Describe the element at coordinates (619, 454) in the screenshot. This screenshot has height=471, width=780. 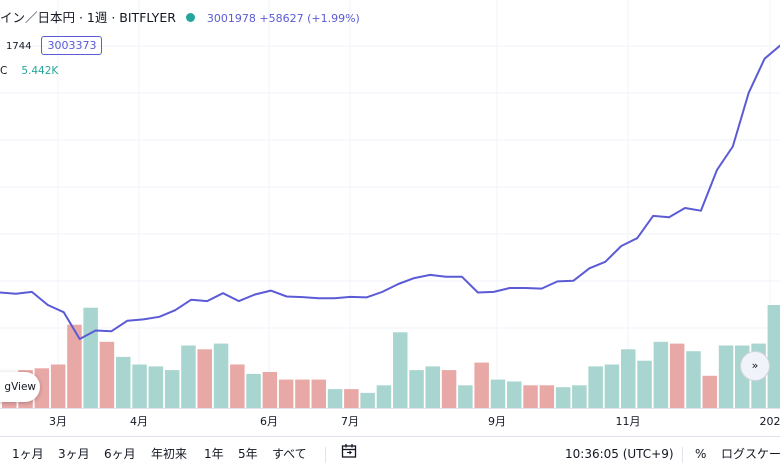
I see `timezone-clock: 10:36:05 (UTC+9)` at that location.